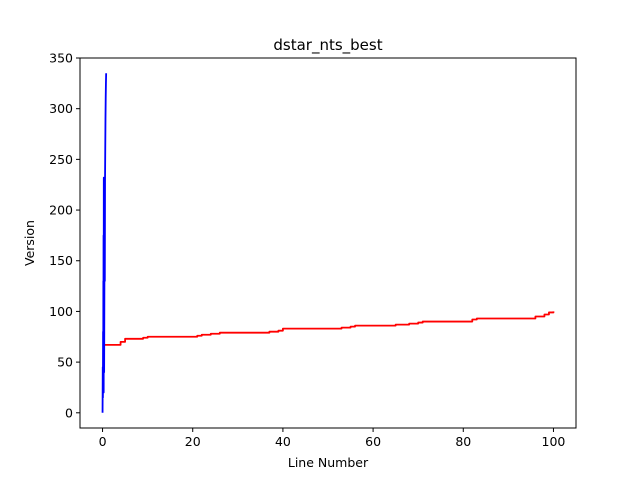 This screenshot has height=480, width=640. I want to click on y-tick-label: 300, so click(61, 108).